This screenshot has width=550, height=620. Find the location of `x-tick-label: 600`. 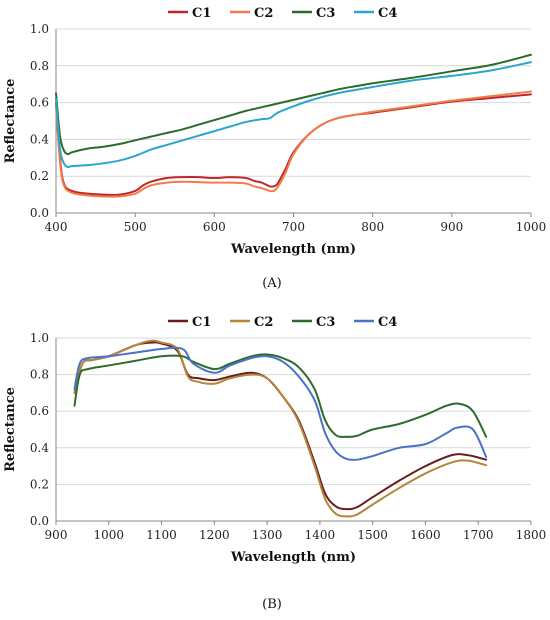

x-tick-label: 600 is located at coordinates (214, 227).